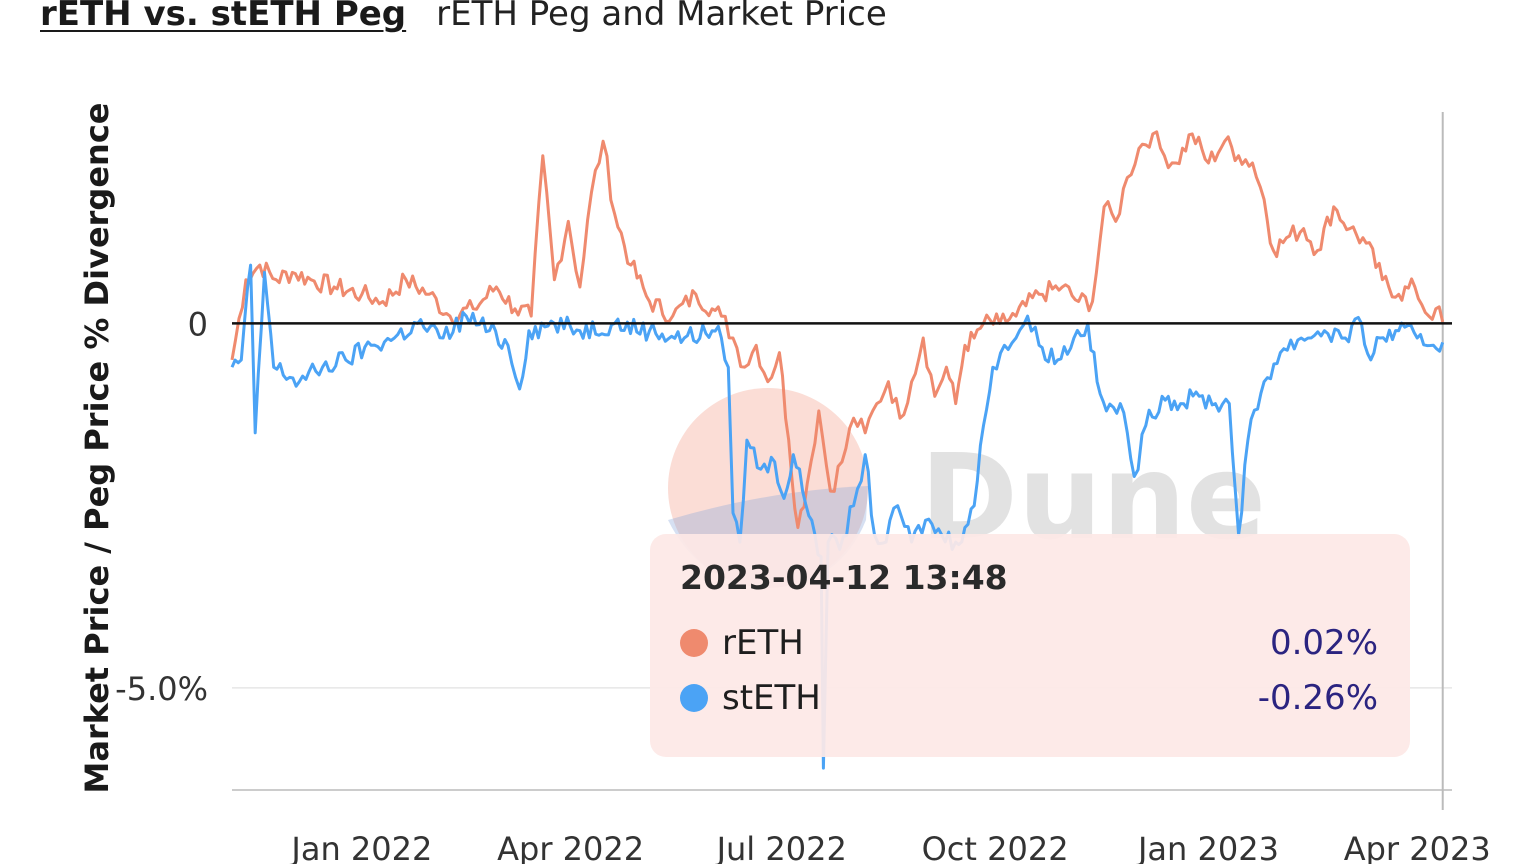 This screenshot has height=864, width=1518. I want to click on tooltip-series-value: 0.02%, so click(1323, 642).